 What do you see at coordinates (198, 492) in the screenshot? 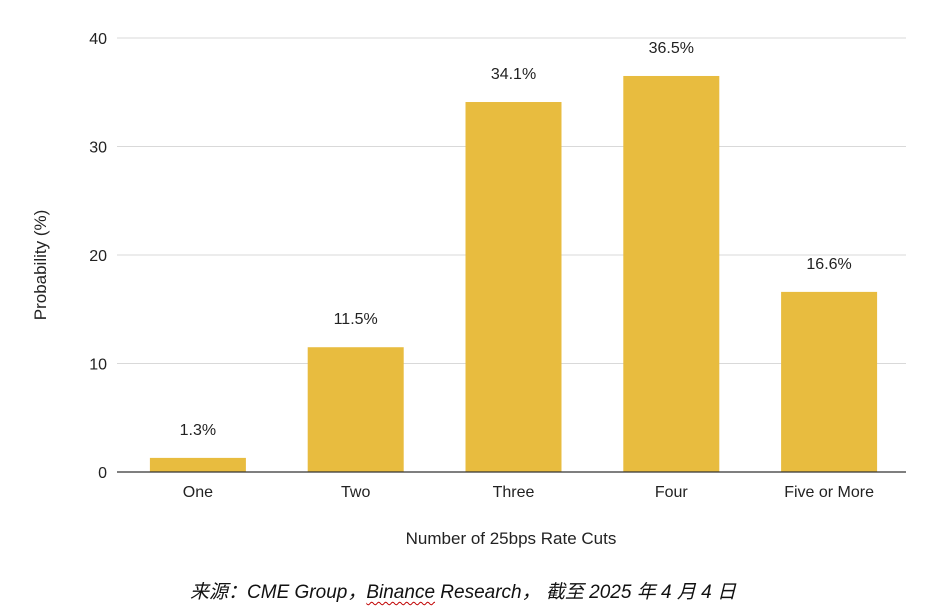
I see `x-tick-label: One` at bounding box center [198, 492].